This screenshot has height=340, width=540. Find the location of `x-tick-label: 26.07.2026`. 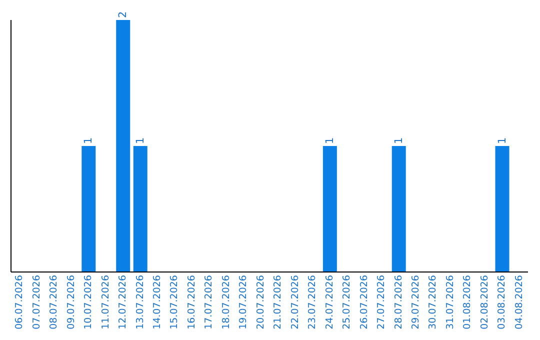

x-tick-label: 26.07.2026 is located at coordinates (364, 302).